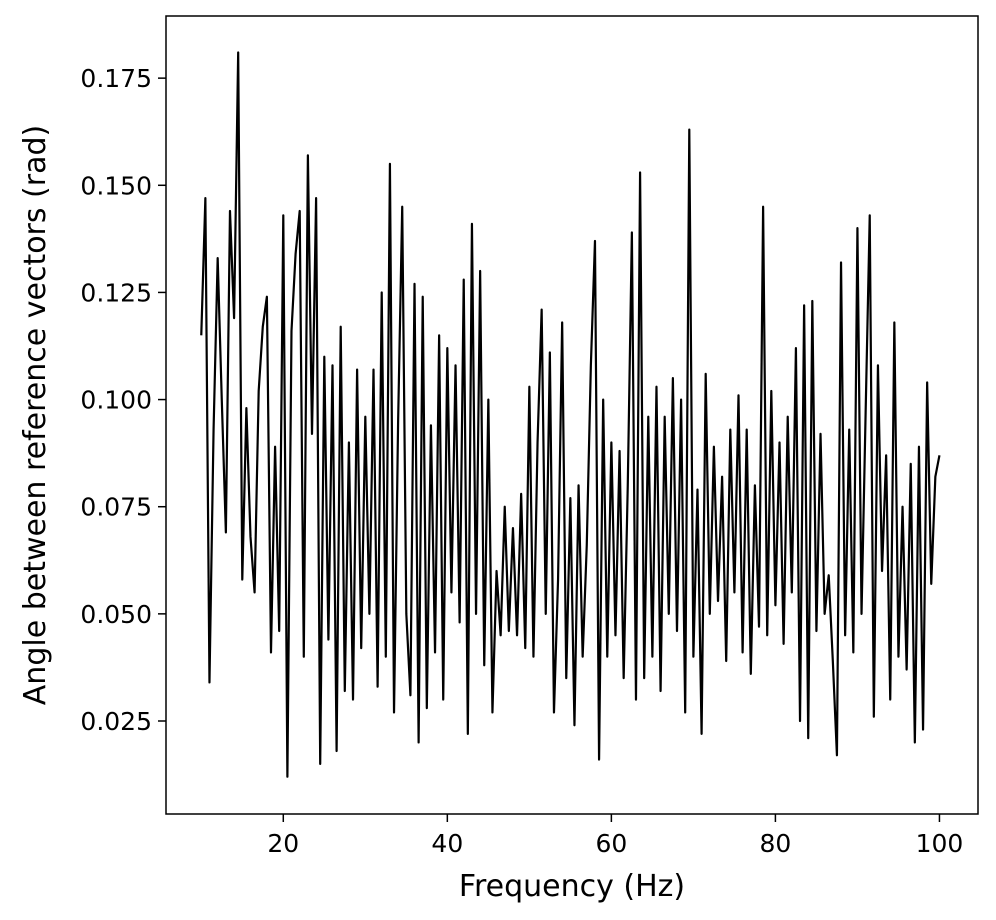 This screenshot has width=996, height=920. What do you see at coordinates (116, 292) in the screenshot?
I see `y-tick-label: 0.125` at bounding box center [116, 292].